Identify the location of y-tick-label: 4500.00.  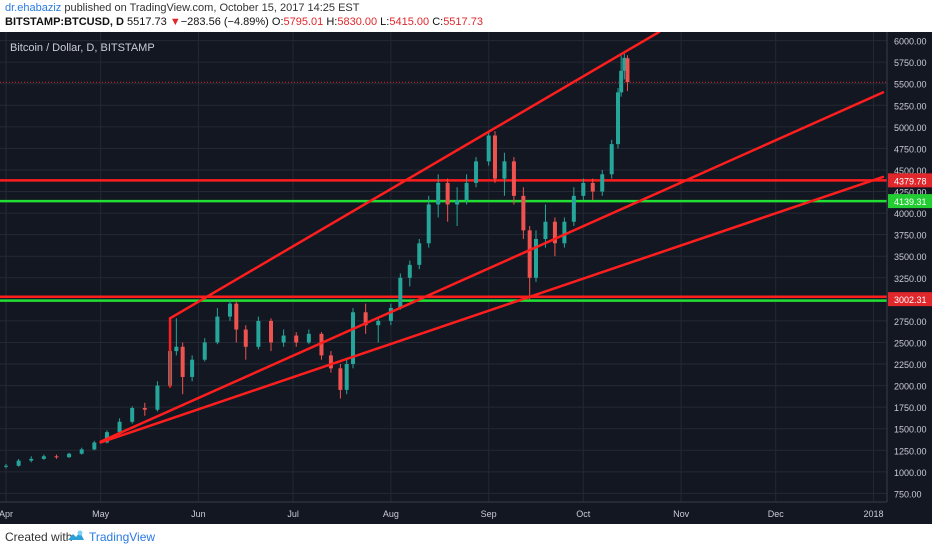
(910, 171).